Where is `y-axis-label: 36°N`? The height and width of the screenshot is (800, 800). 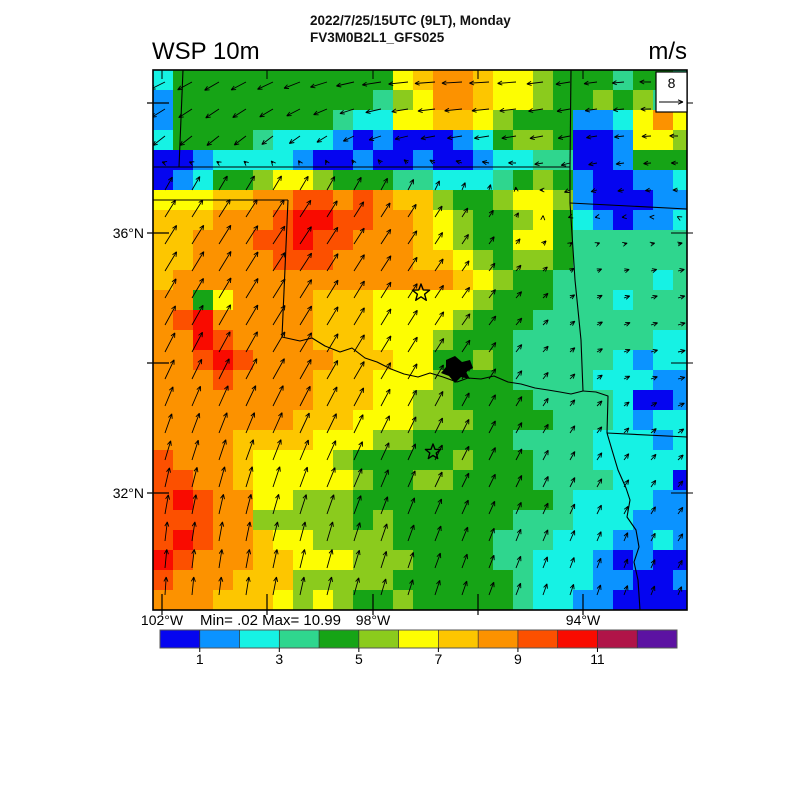 y-axis-label: 36°N is located at coordinates (128, 233).